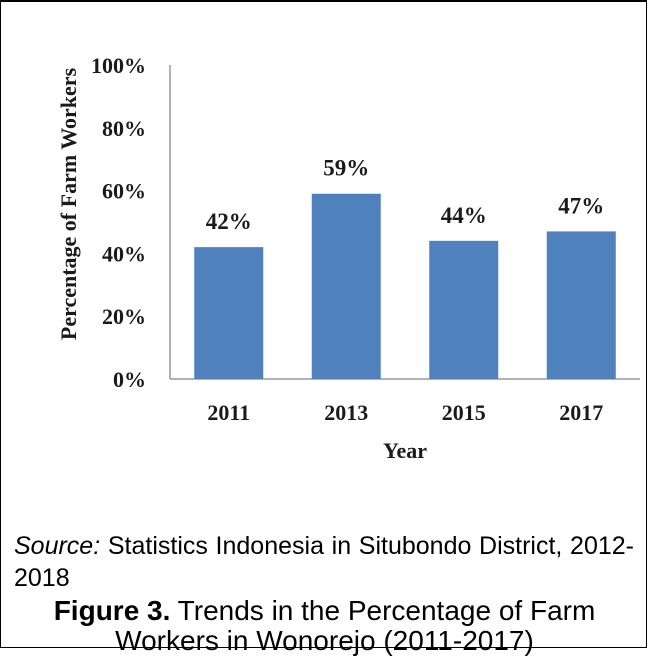 The width and height of the screenshot is (649, 656). I want to click on y-tick-label: 80%, so click(124, 128).